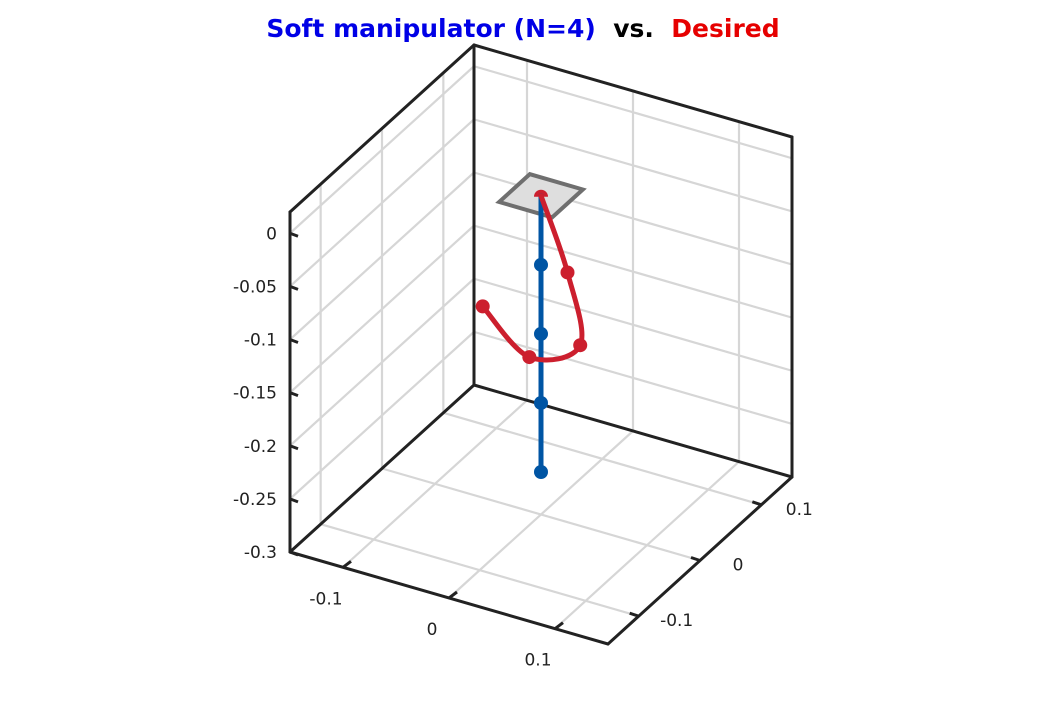  What do you see at coordinates (260, 341) in the screenshot?
I see `z-tick-label-2: -0.1` at bounding box center [260, 341].